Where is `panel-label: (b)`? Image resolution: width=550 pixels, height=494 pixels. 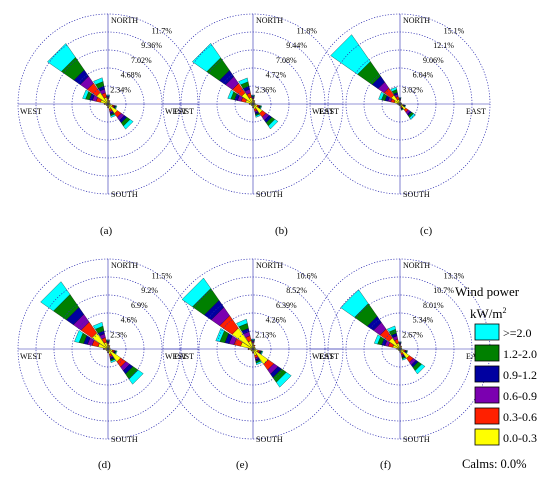 panel-label: (b) is located at coordinates (281, 231).